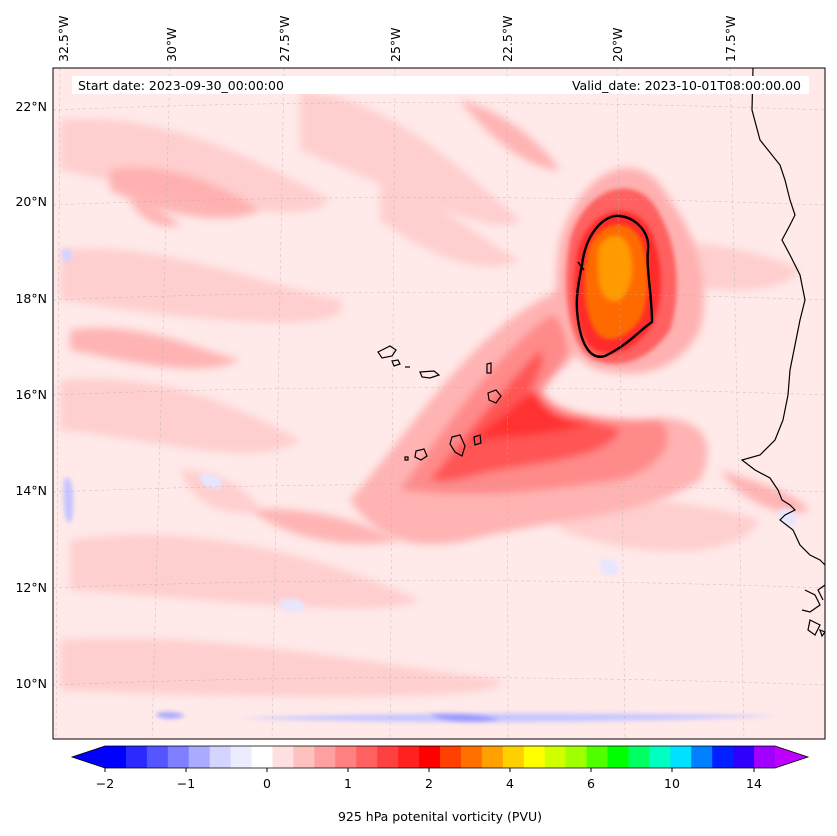  What do you see at coordinates (88, 757) in the screenshot?
I see `colorbar-extend-min` at bounding box center [88, 757].